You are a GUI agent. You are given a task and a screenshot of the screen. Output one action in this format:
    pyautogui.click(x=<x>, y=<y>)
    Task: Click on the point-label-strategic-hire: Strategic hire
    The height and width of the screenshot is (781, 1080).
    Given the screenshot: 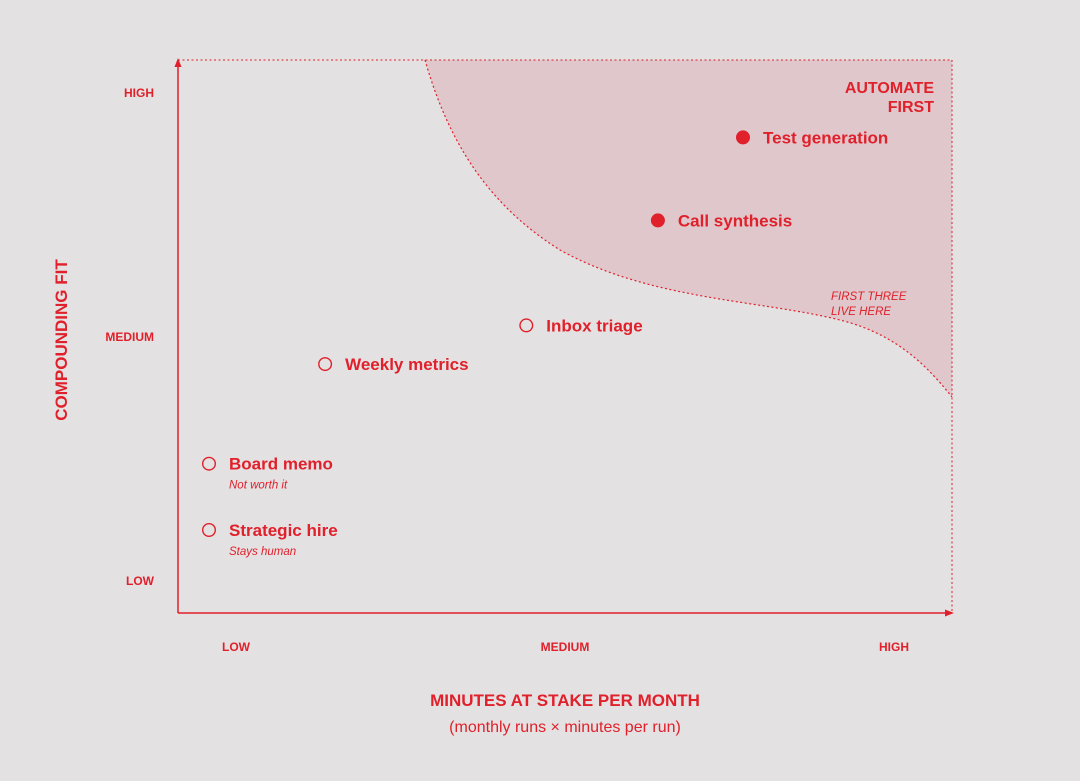 What is the action you would take?
    pyautogui.click(x=283, y=530)
    